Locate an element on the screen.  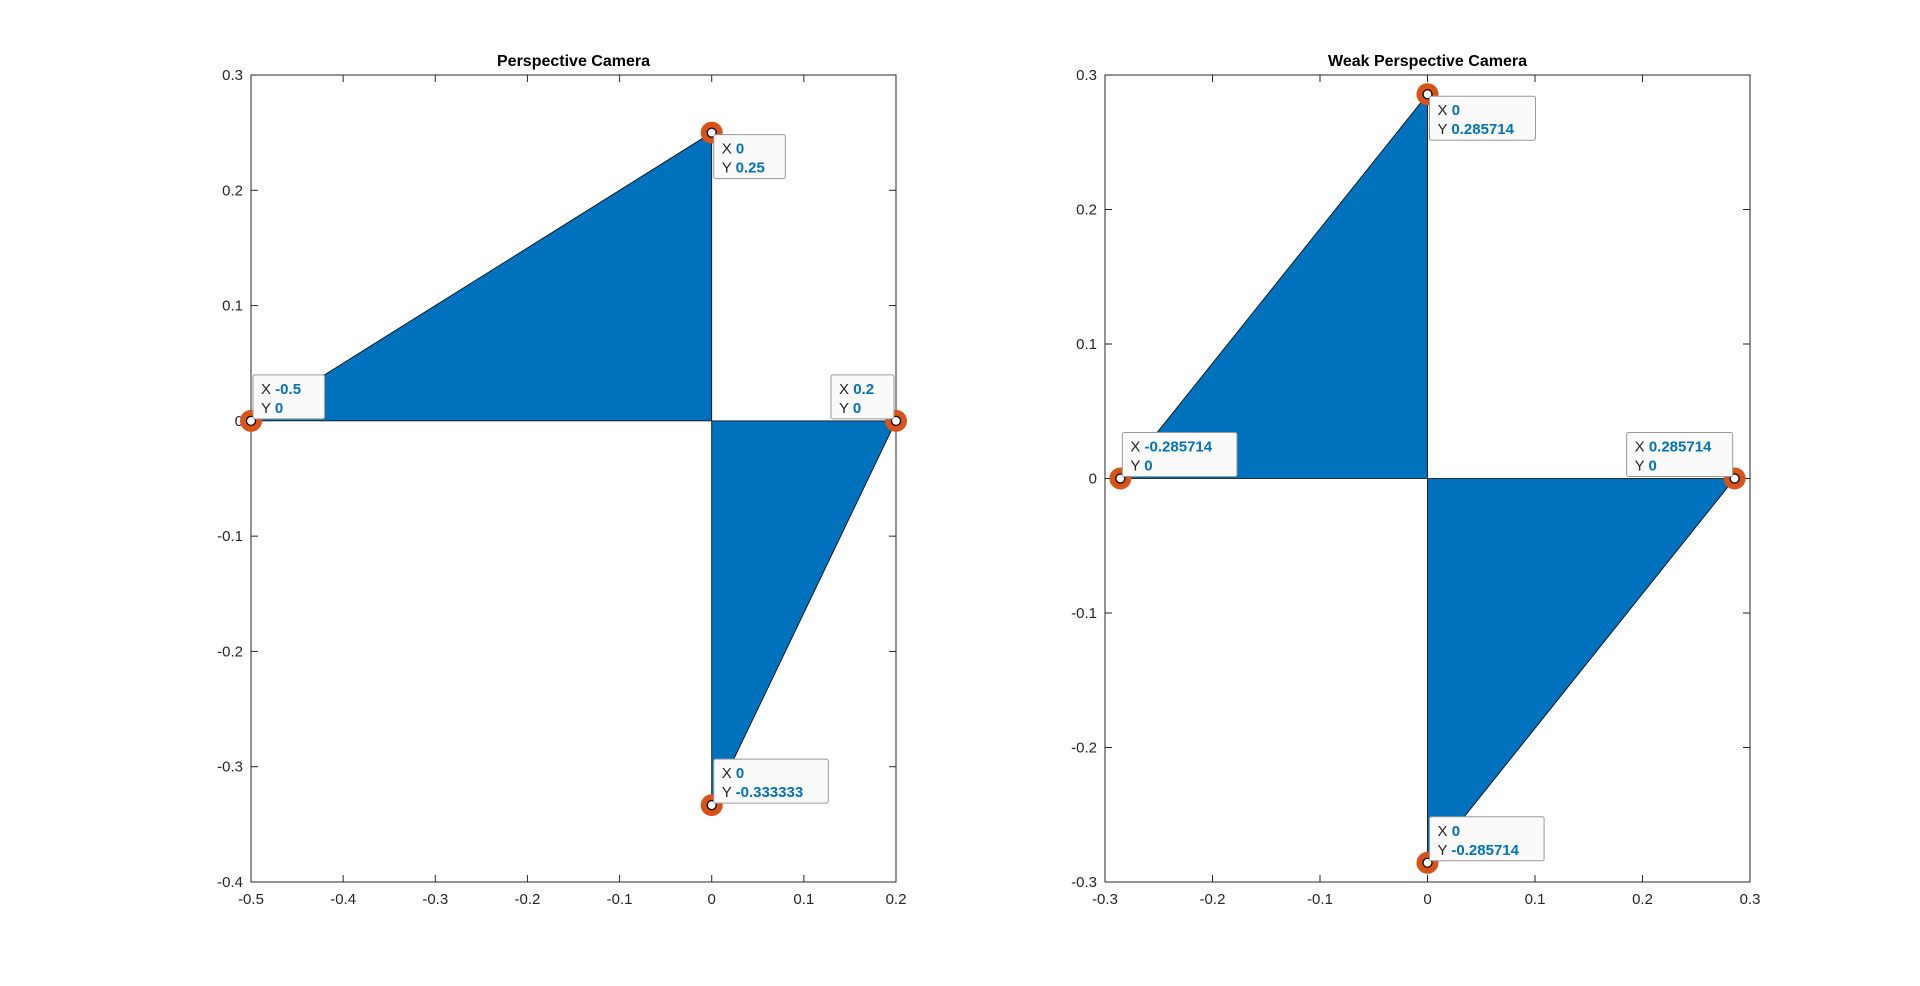
datatip-4: X 0Y -0.333333 is located at coordinates (764, 787).